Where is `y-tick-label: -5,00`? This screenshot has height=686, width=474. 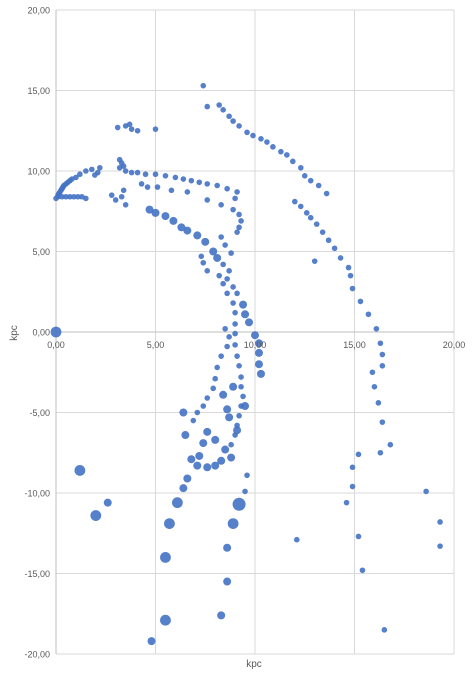 y-tick-label: -5,00 is located at coordinates (39, 413).